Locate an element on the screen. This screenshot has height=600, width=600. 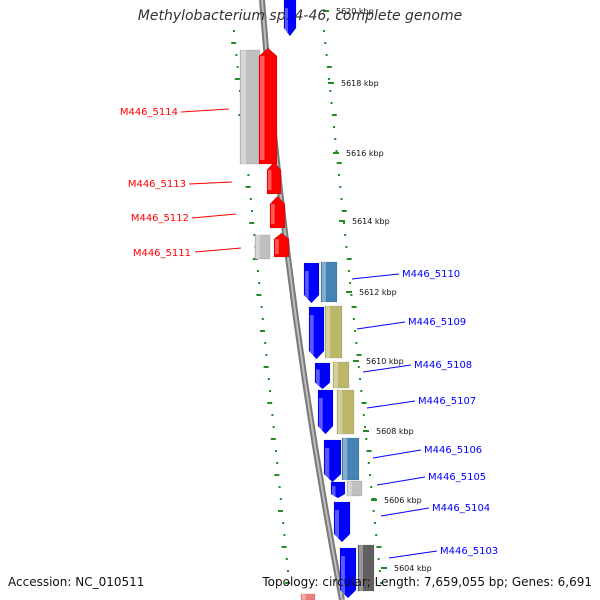
gene-label: M446_5113 is located at coordinates (157, 184).